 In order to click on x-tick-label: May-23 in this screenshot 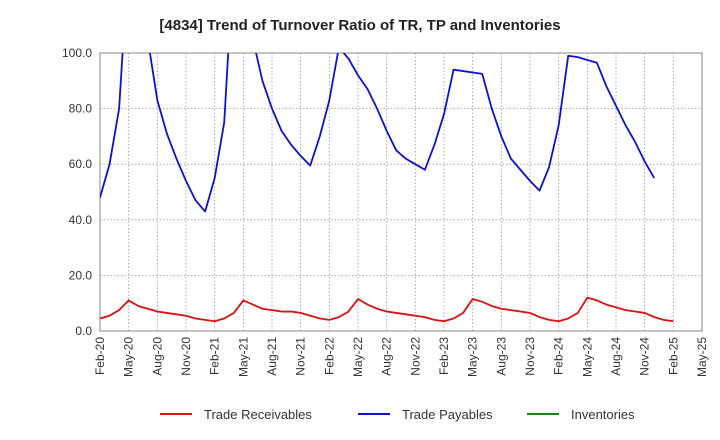, I will do `click(473, 357)`.